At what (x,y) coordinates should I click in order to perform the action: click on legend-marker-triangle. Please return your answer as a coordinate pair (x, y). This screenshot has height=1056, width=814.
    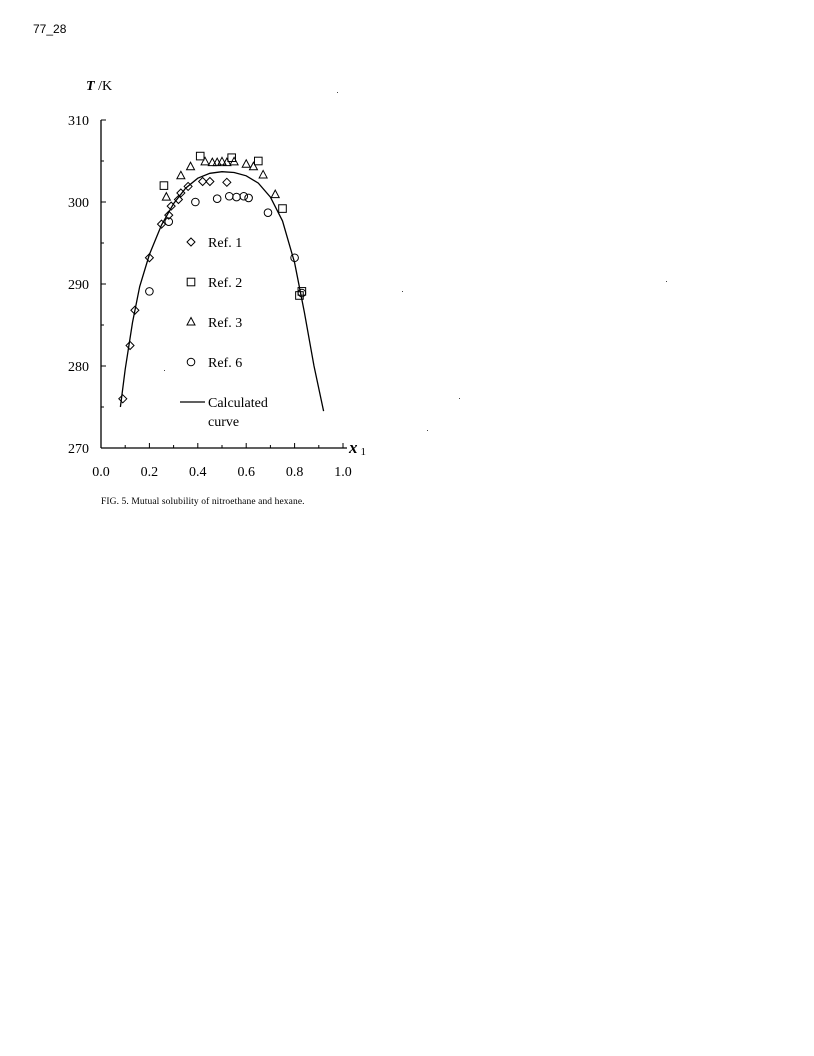
    Looking at the image, I should click on (191, 321).